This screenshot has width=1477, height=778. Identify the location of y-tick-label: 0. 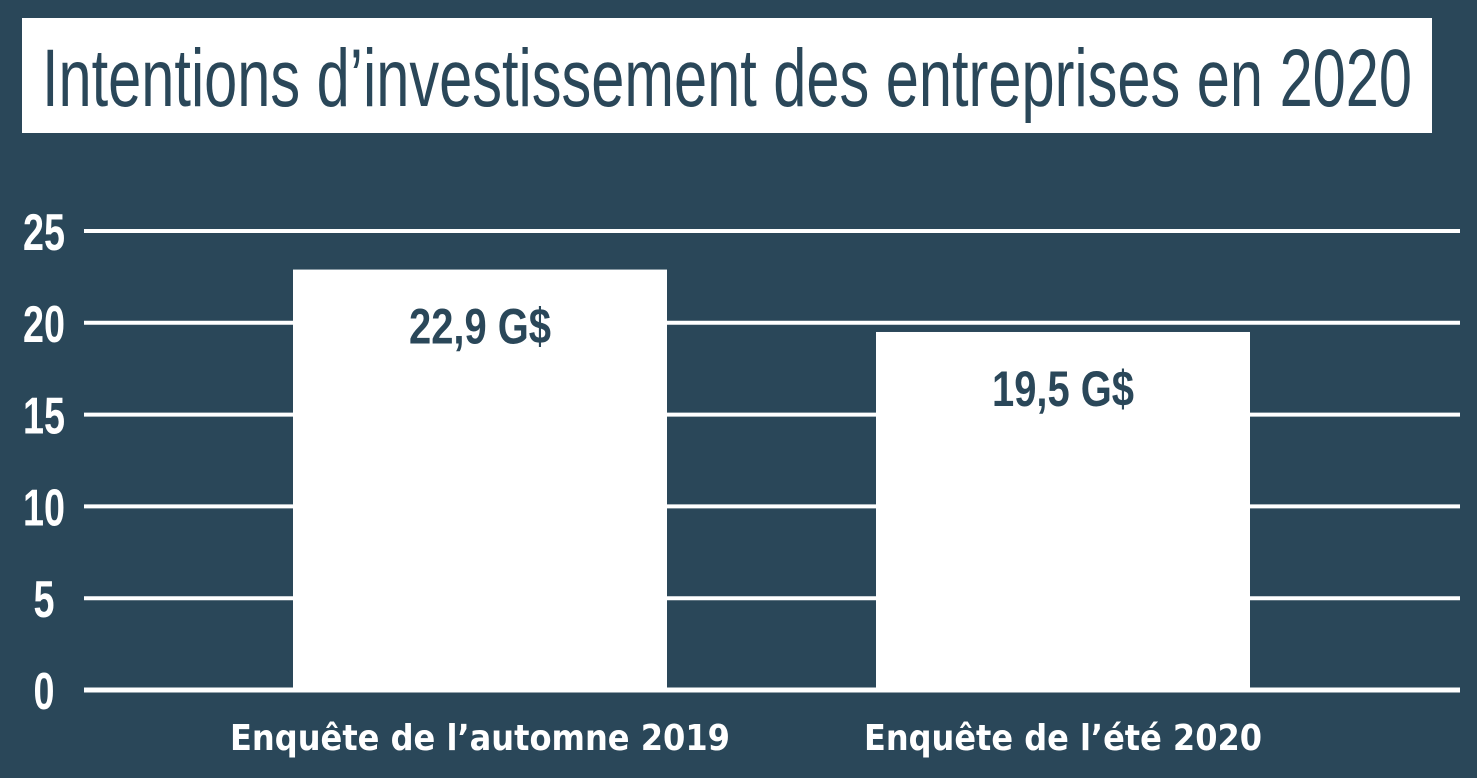
(44, 692).